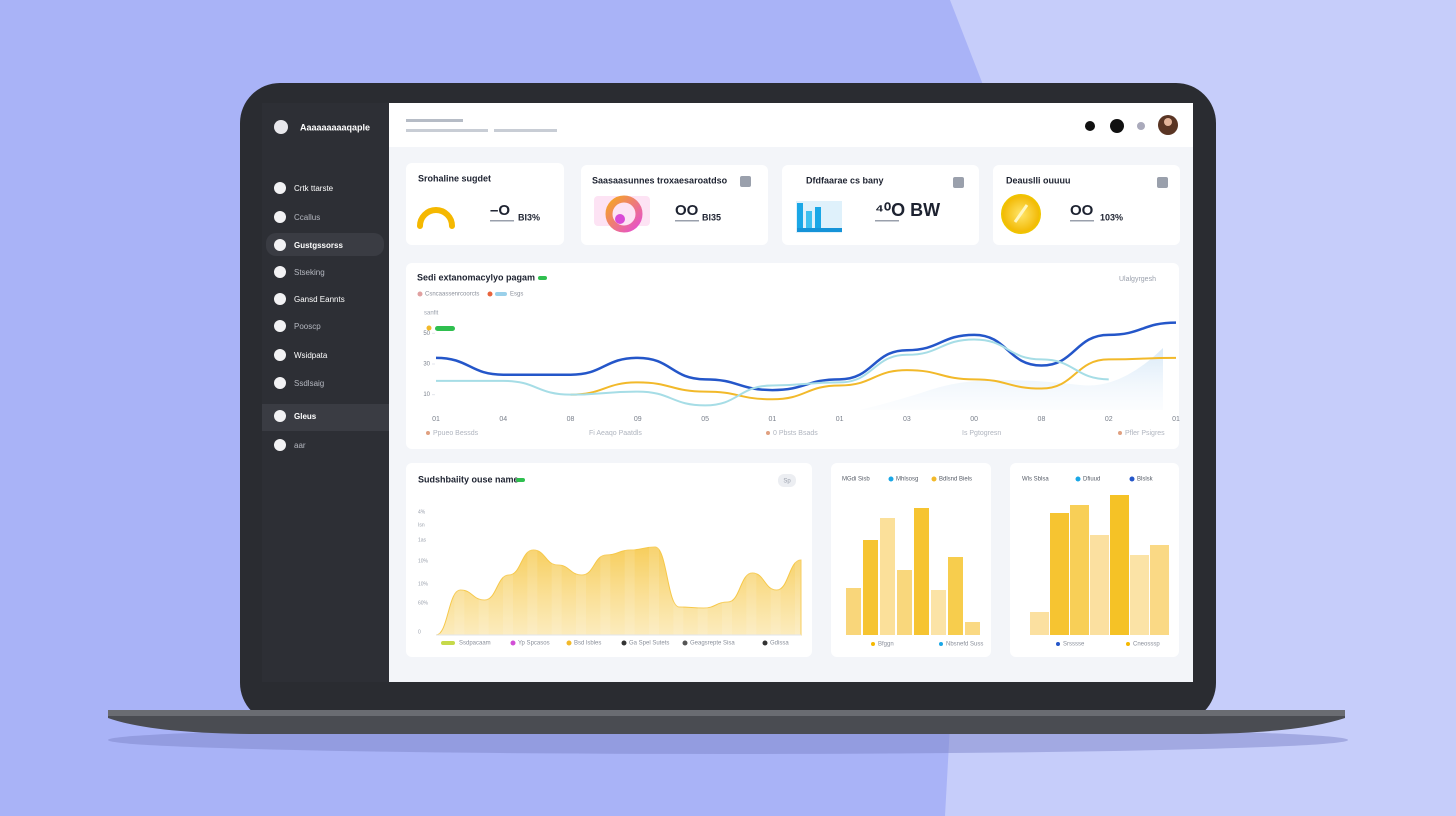  What do you see at coordinates (955, 480) in the screenshot?
I see `legend-label: Bdlsnd Biels` at bounding box center [955, 480].